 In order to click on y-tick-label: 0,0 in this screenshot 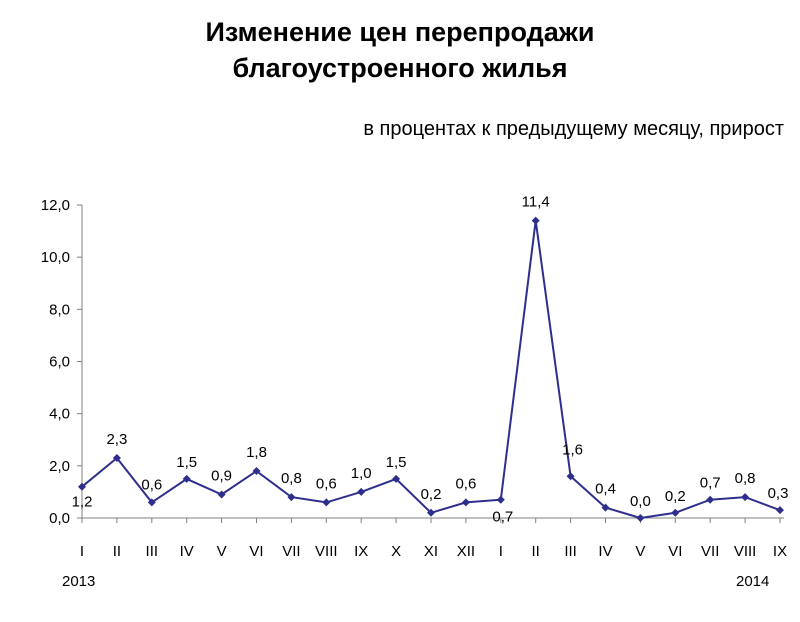, I will do `click(59, 518)`.